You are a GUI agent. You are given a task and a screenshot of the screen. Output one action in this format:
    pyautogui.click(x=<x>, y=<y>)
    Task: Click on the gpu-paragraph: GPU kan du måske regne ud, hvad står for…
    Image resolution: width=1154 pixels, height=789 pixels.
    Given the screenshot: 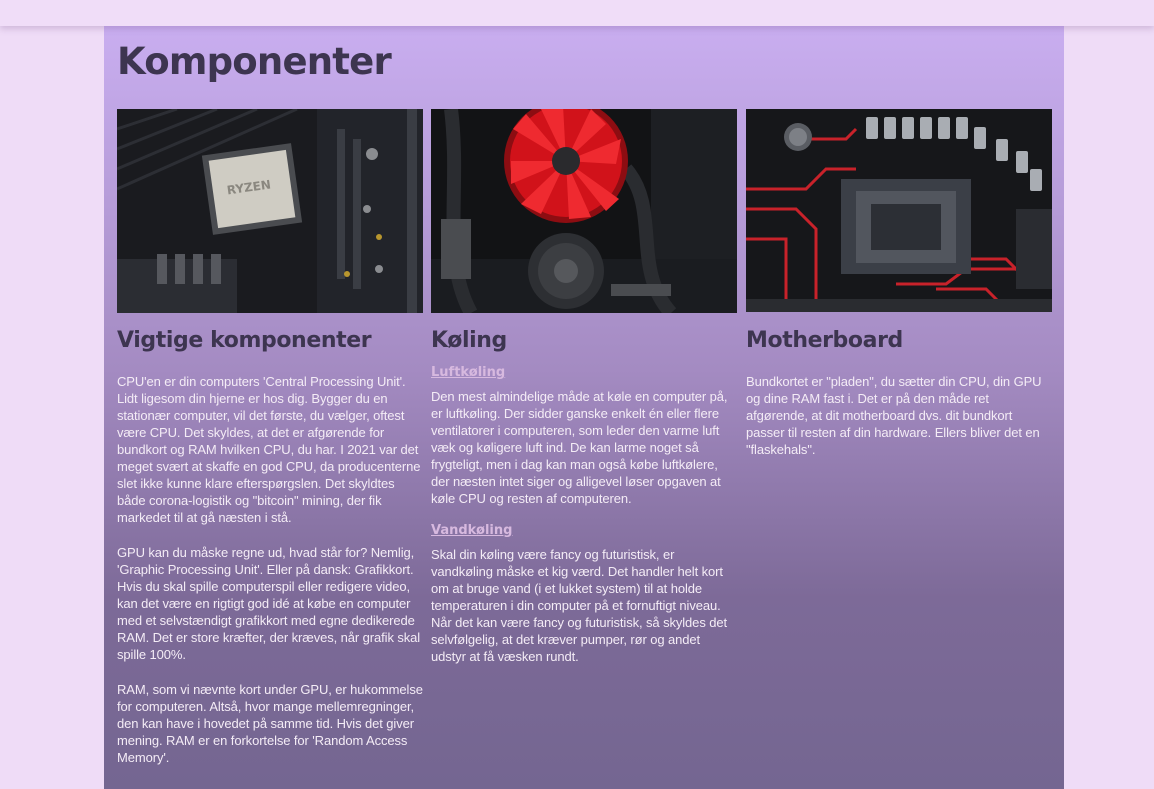 What is the action you would take?
    pyautogui.click(x=269, y=603)
    